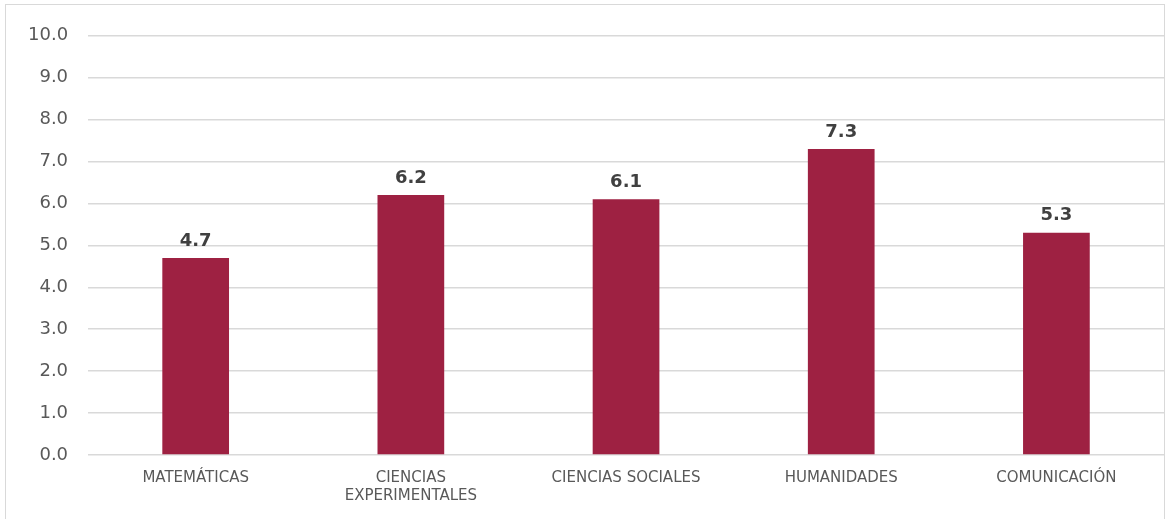 The width and height of the screenshot is (1171, 519). Describe the element at coordinates (411, 485) in the screenshot. I see `x-tick-label: CIENCIAS EXPERIMENTALES` at that location.